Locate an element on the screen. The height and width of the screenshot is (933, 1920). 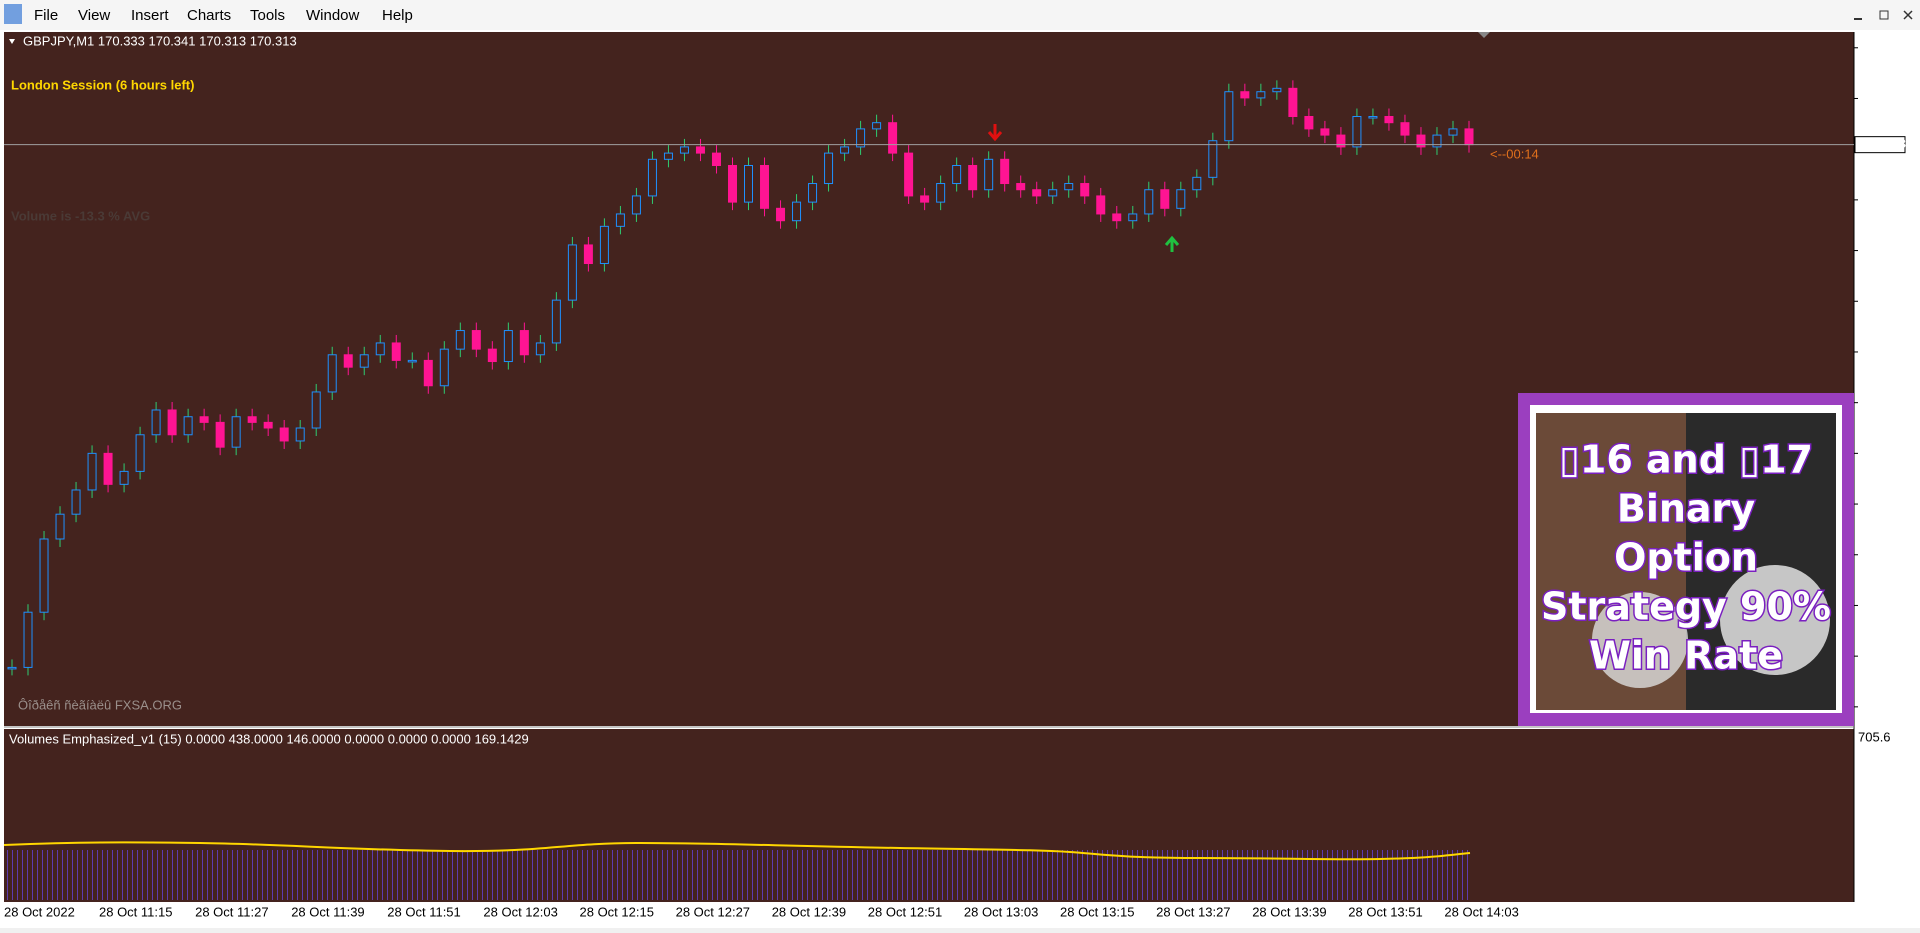
menu-item: Help is located at coordinates (397, 15).